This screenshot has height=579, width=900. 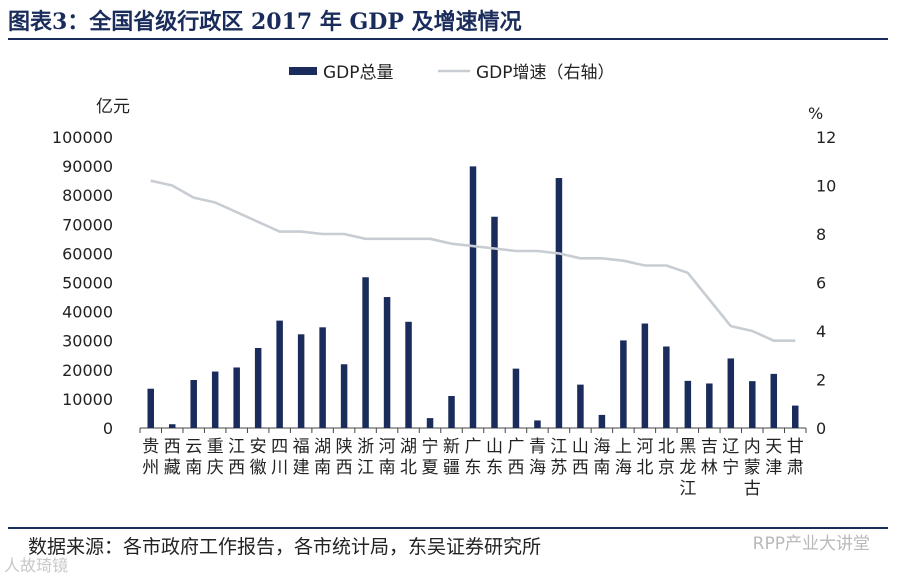 I want to click on bar-山西, so click(x=580, y=406).